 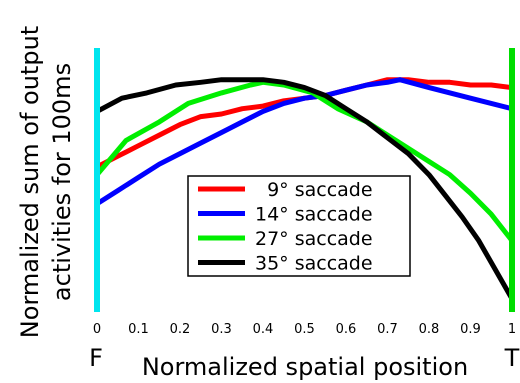 What do you see at coordinates (314, 215) in the screenshot?
I see `legend-entry-2: 14° saccade` at bounding box center [314, 215].